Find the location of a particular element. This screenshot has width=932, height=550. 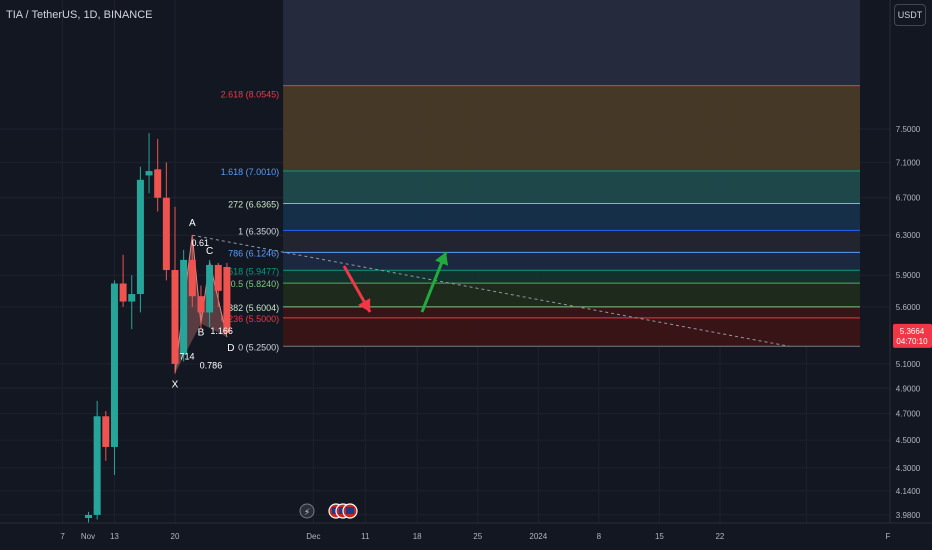

time-axis-tick: 11 is located at coordinates (365, 536).